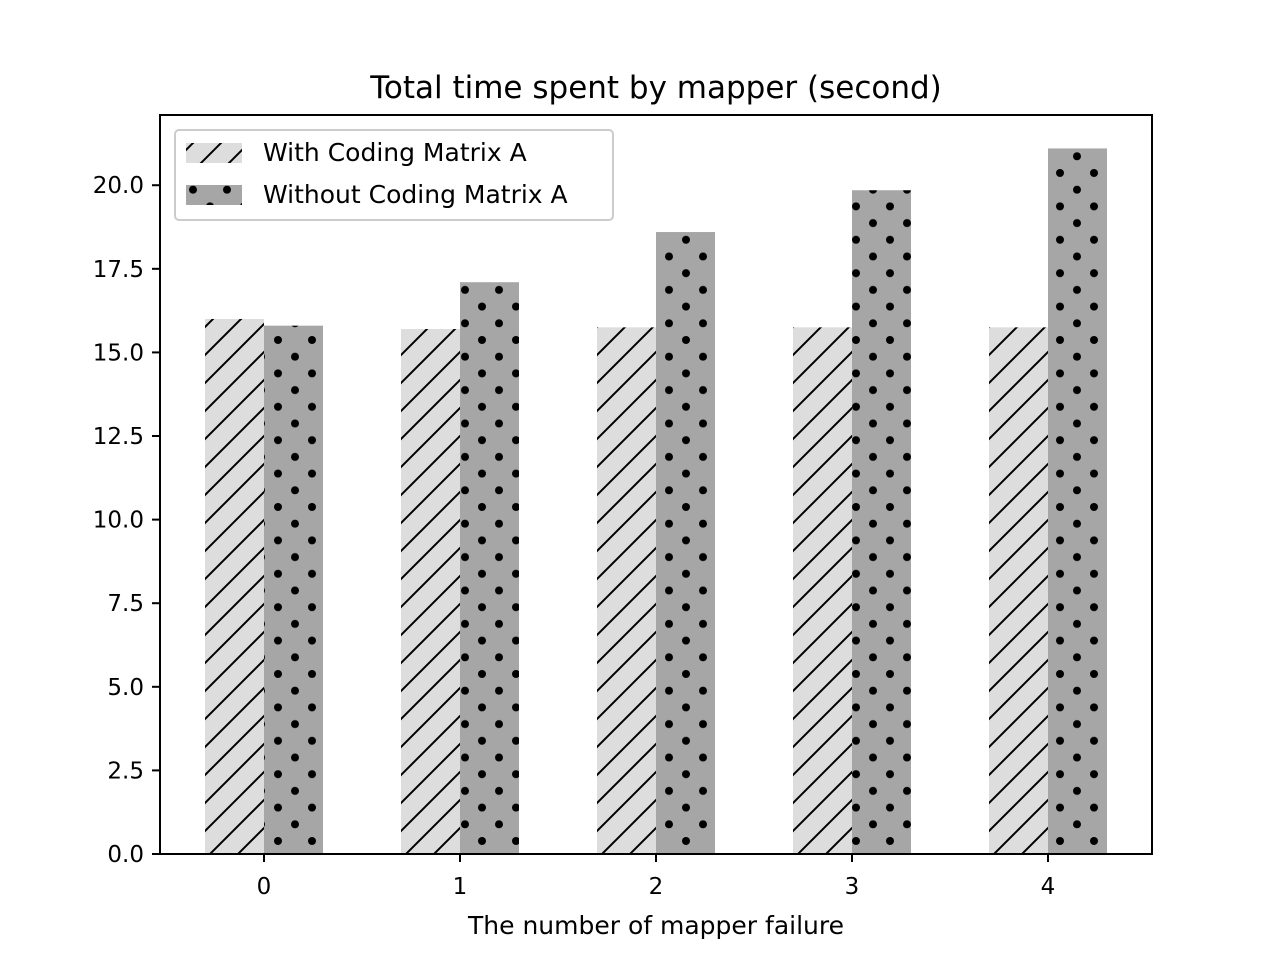 The width and height of the screenshot is (1280, 960). I want to click on y-axis: 0.0 2.5 5.0 7.5 10.0 12.5 15.0 17.5 20.0, so click(126, 520).